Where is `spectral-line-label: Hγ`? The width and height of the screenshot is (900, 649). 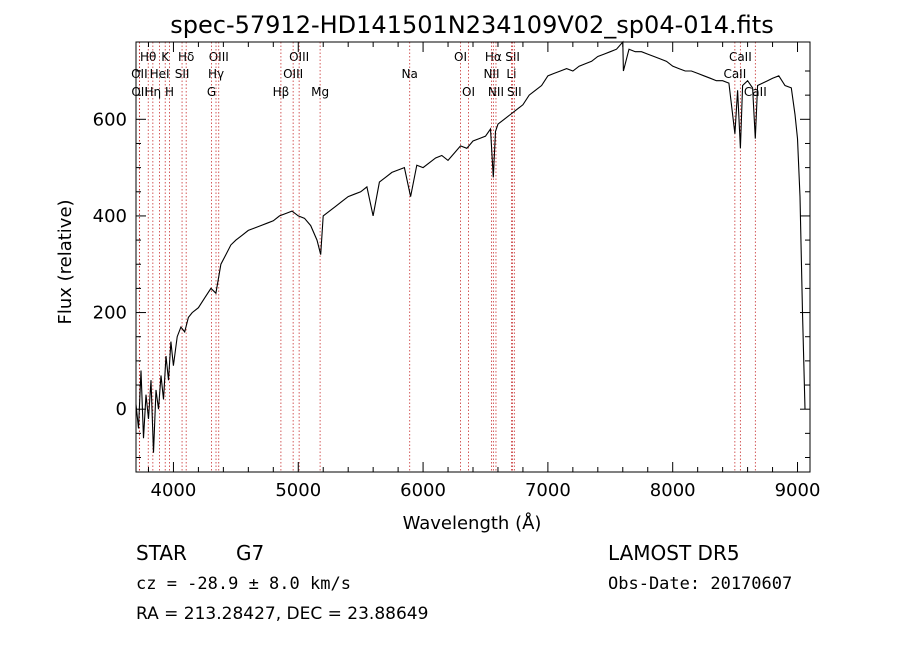 spectral-line-label: Hγ is located at coordinates (216, 74).